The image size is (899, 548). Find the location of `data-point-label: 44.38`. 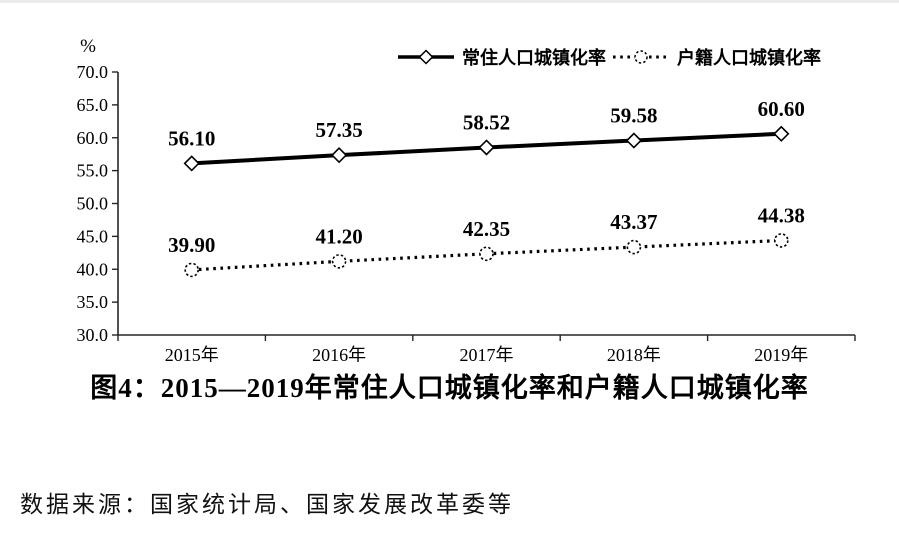

data-point-label: 44.38 is located at coordinates (781, 215).